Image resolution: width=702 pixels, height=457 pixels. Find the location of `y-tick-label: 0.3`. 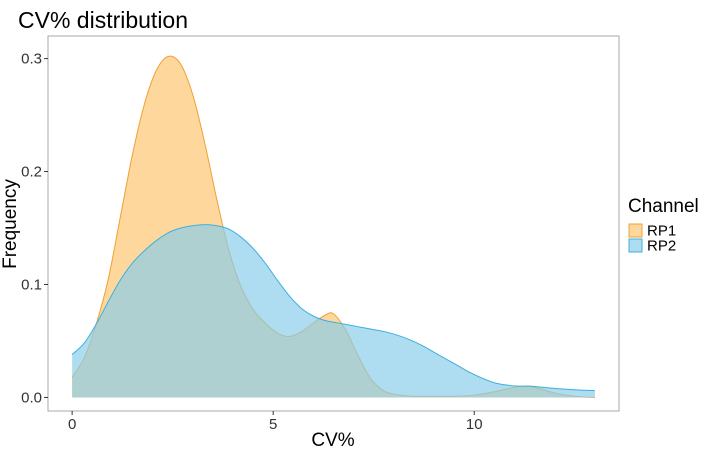

y-tick-label: 0.3 is located at coordinates (31, 59).